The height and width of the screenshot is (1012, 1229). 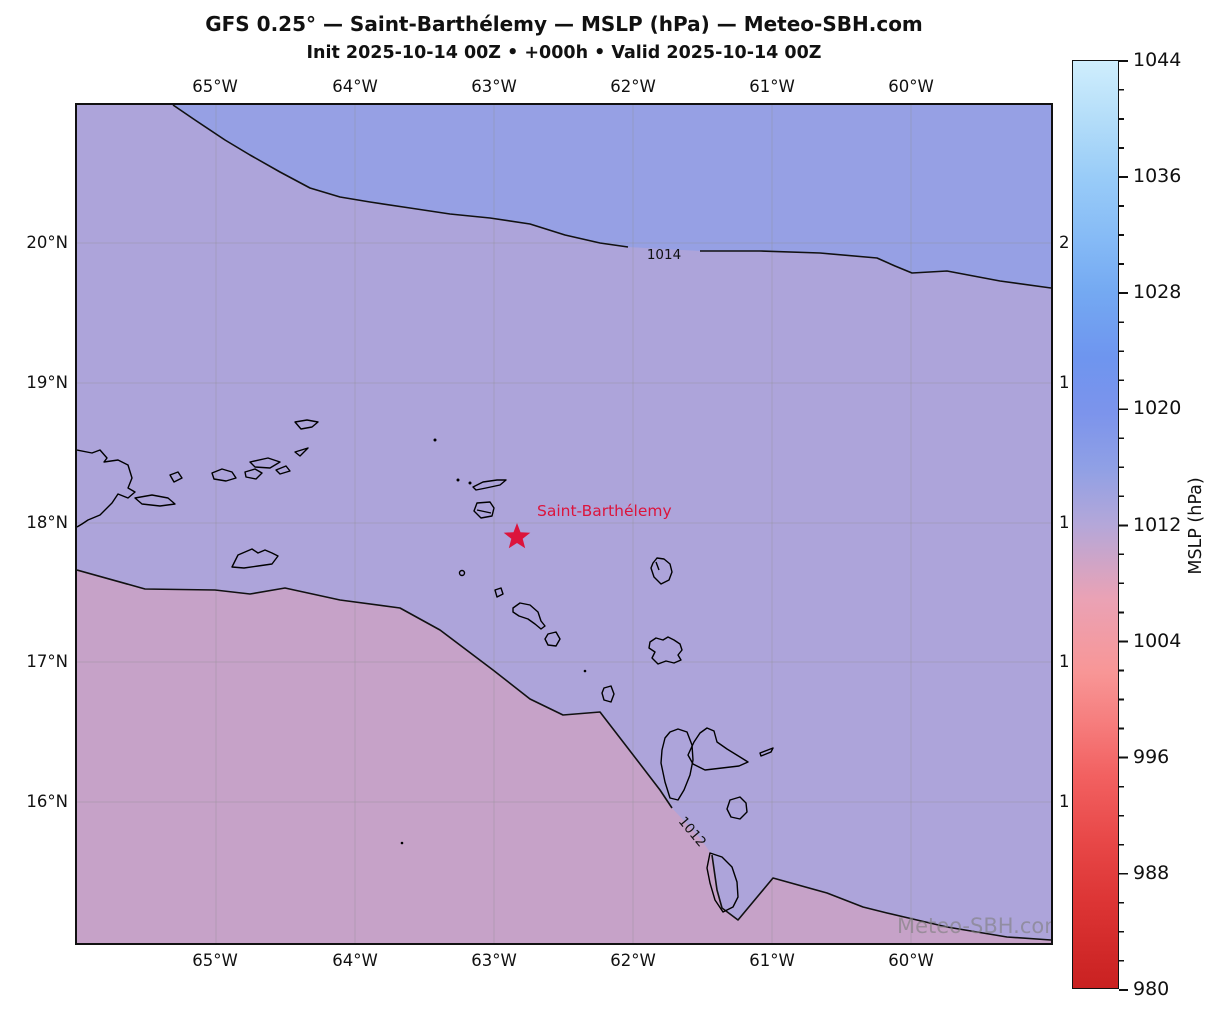 What do you see at coordinates (974, 926) in the screenshot?
I see `watermark: Meteo-SBH.com` at bounding box center [974, 926].